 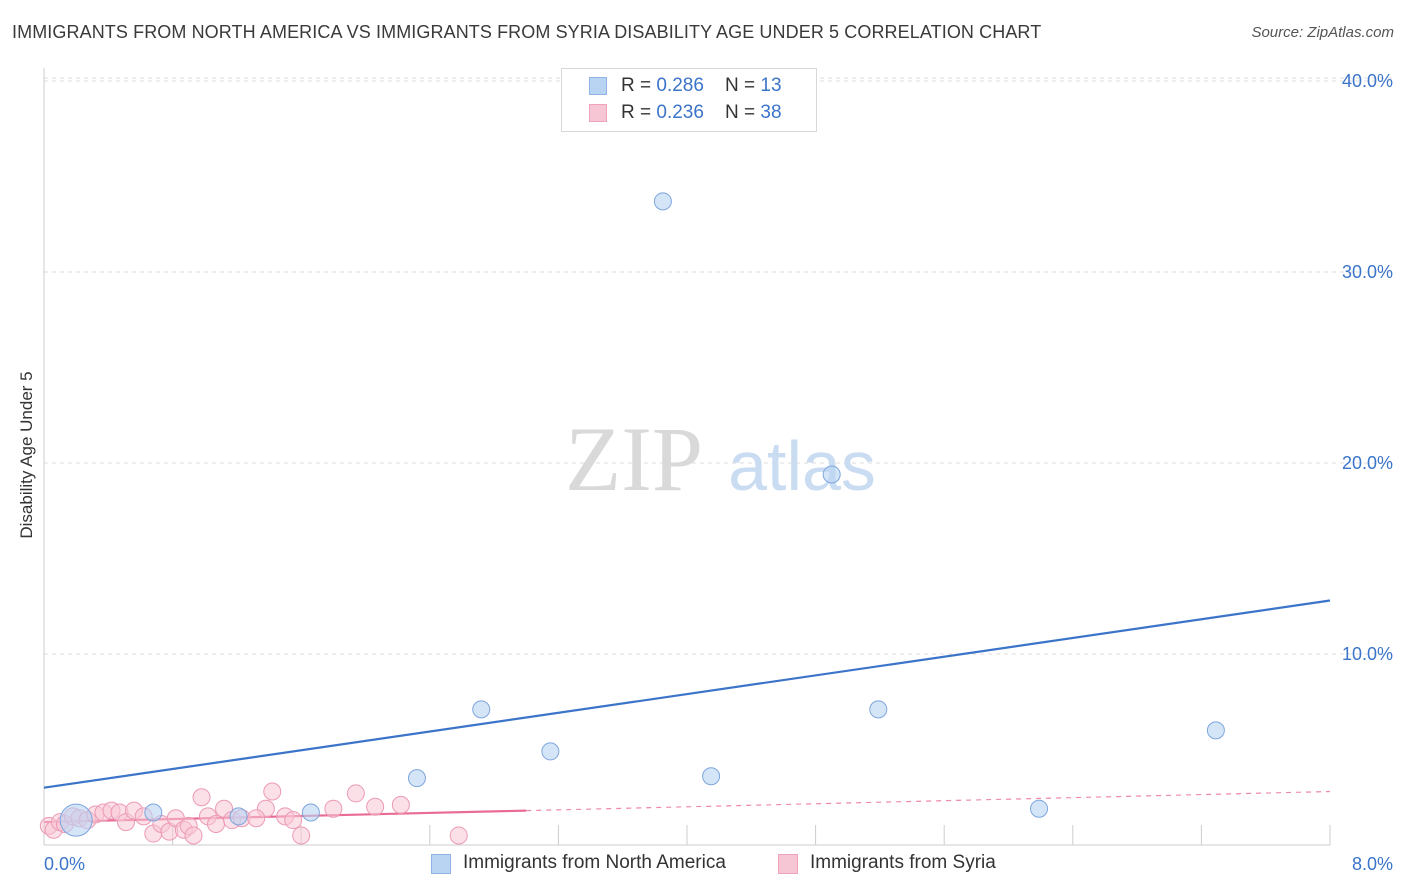 I want to click on trend-line-syria-projection, so click(x=928, y=801).